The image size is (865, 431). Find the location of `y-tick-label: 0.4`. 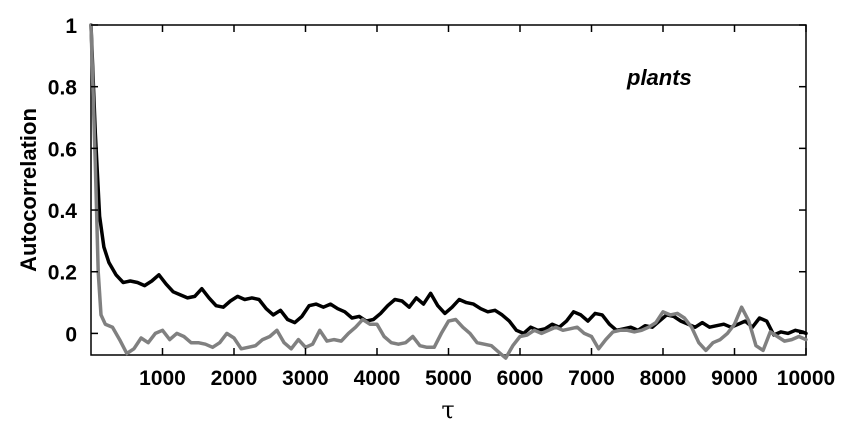

y-tick-label: 0.4 is located at coordinates (63, 211).